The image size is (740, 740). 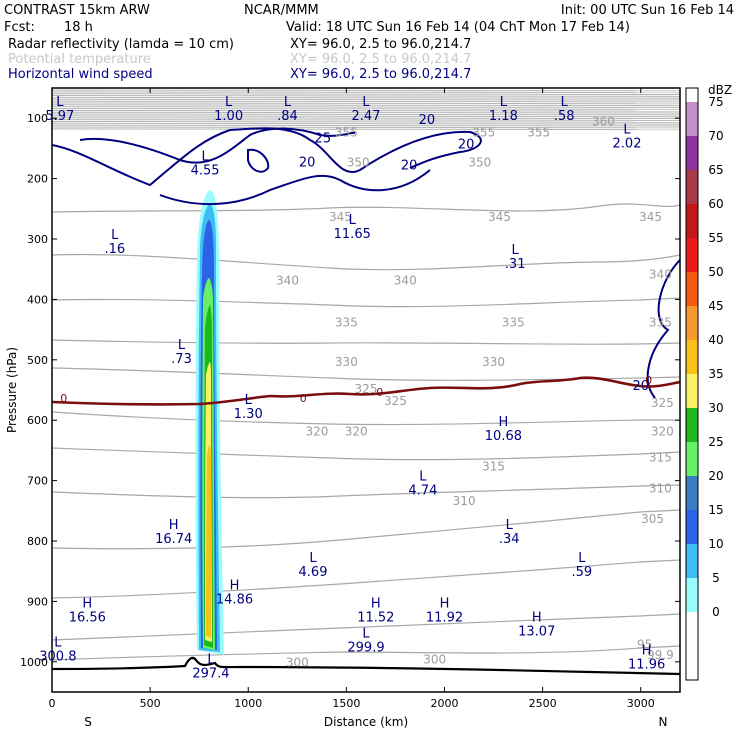 I want to click on marker-value: 1.18, so click(x=503, y=116).